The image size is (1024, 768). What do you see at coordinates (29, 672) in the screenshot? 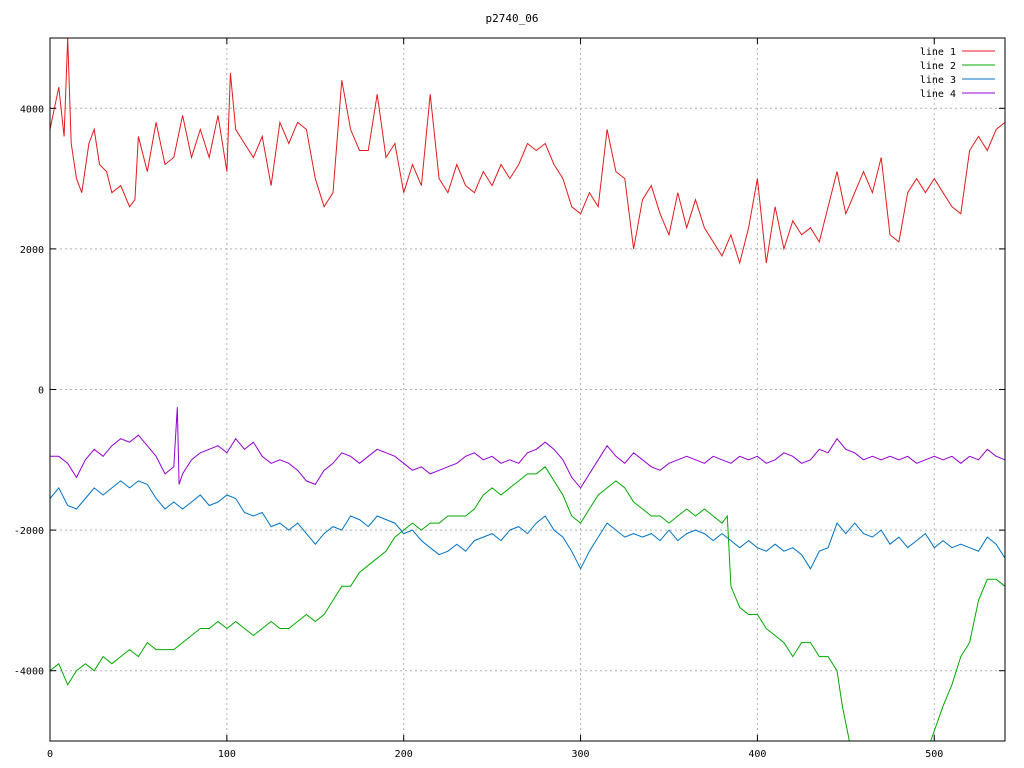
I see `y-tick-label: -4000` at bounding box center [29, 672].